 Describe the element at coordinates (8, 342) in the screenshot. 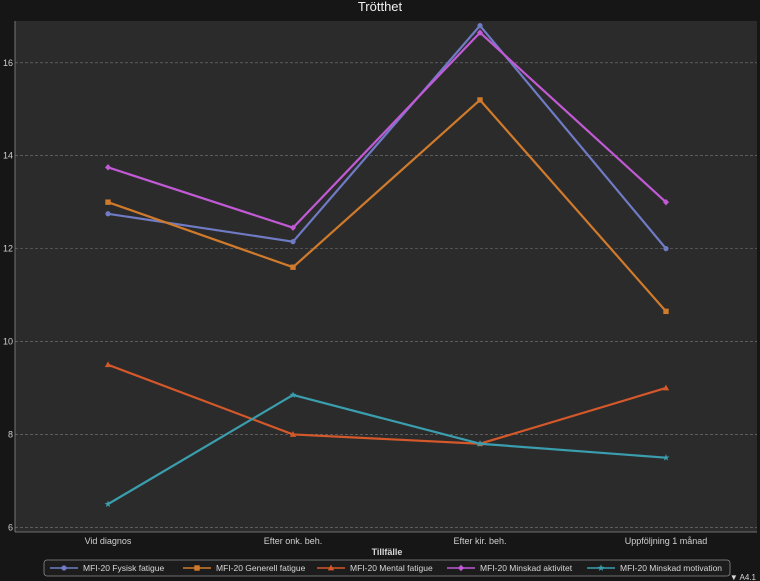

I see `y-tick-label: 10` at that location.